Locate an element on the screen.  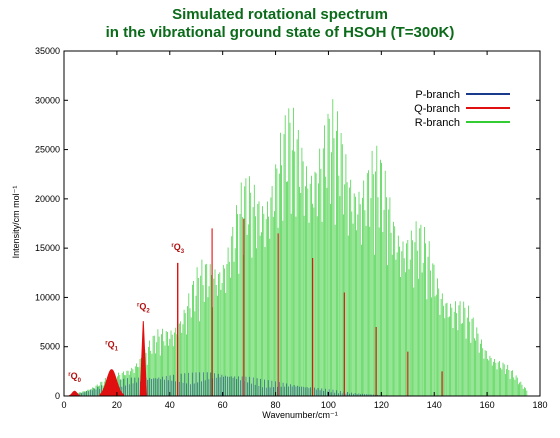
legend-label: R-branch is located at coordinates (437, 123).